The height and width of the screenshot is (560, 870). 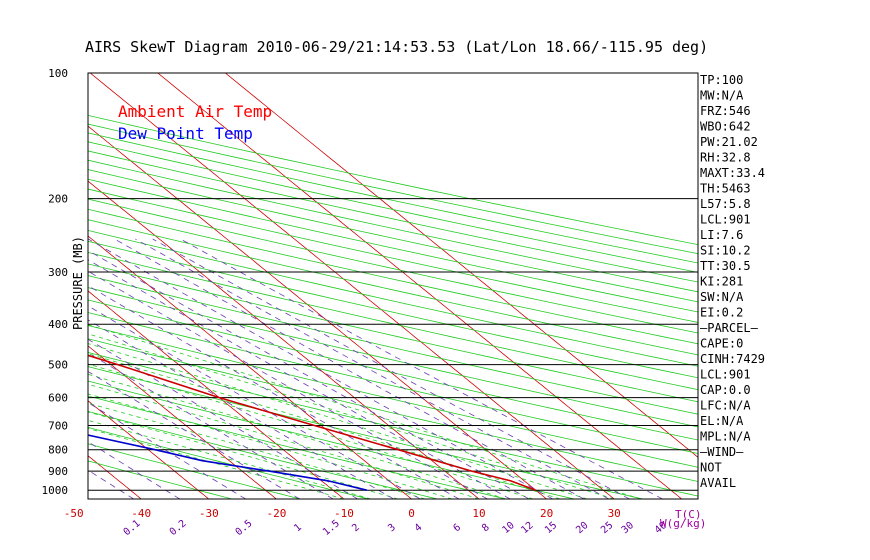 What do you see at coordinates (276, 513) in the screenshot?
I see `bottom-temp-tick-label: -20` at bounding box center [276, 513].